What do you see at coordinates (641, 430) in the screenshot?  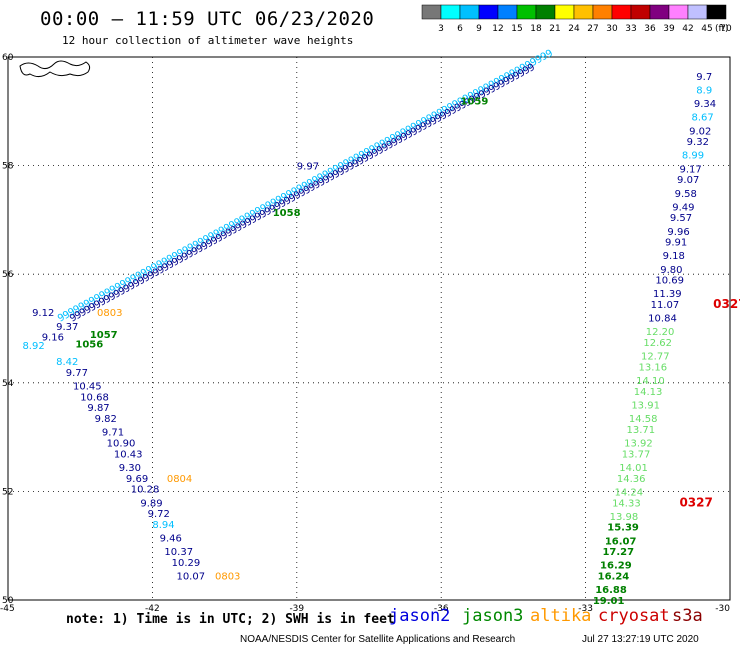 I see `wave-height-label: 13.71` at bounding box center [641, 430].